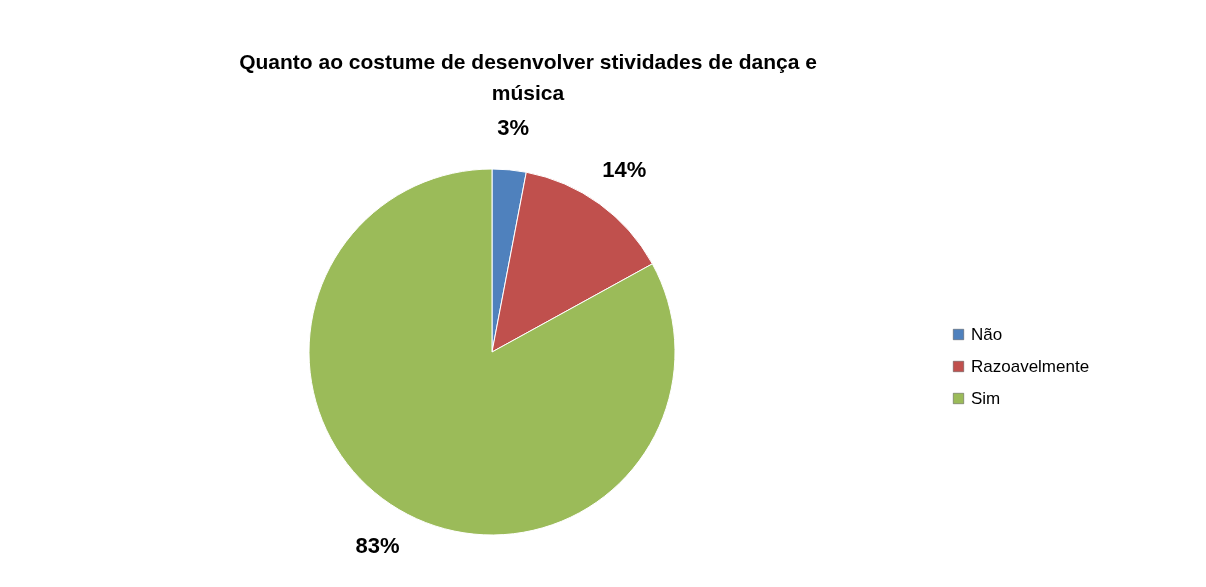 The height and width of the screenshot is (587, 1206). Describe the element at coordinates (987, 334) in the screenshot. I see `legend-label: Não` at that location.